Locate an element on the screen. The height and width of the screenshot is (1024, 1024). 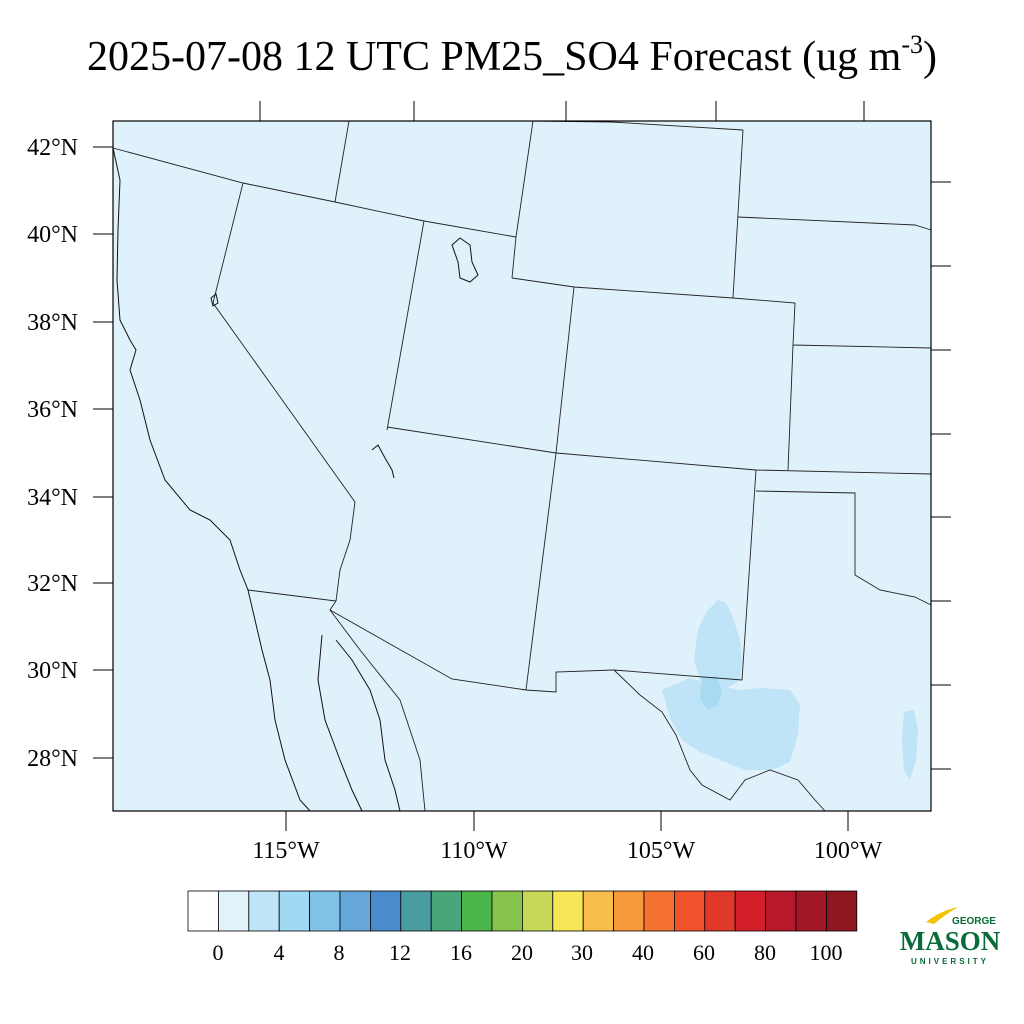
concentration-areas is located at coordinates (790, 690).